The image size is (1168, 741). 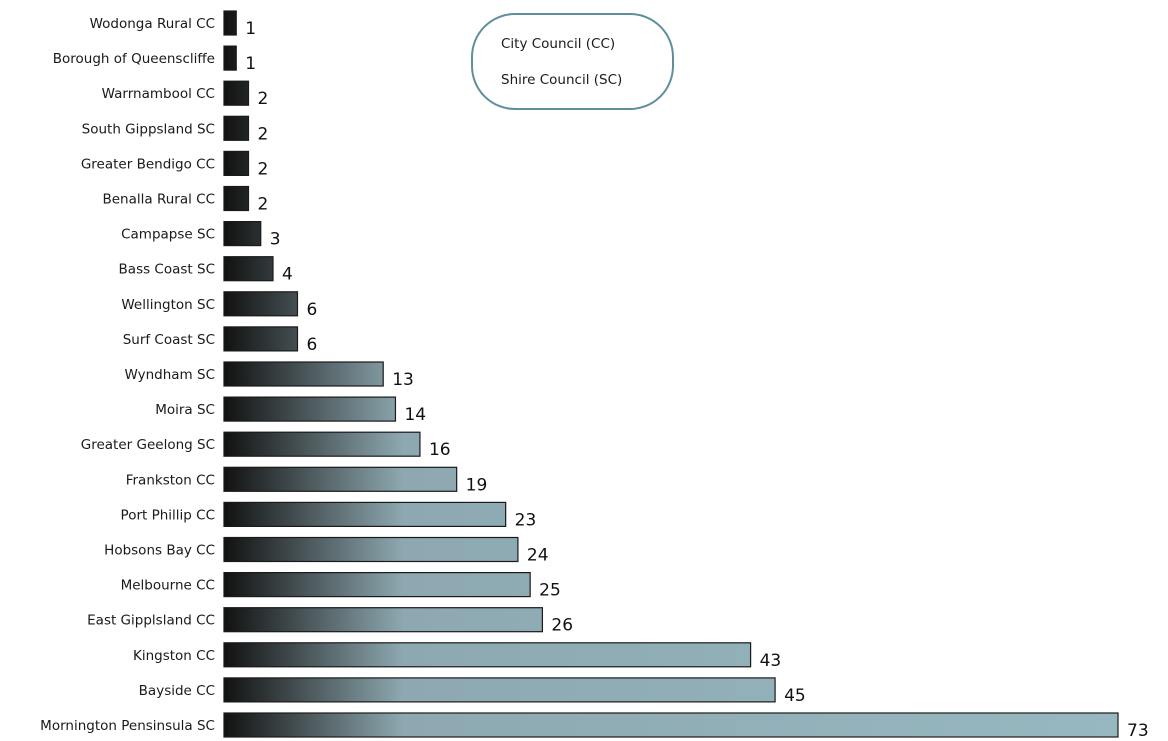 I want to click on category-label-melbourne-cc: Melbourne CC, so click(x=168, y=586).